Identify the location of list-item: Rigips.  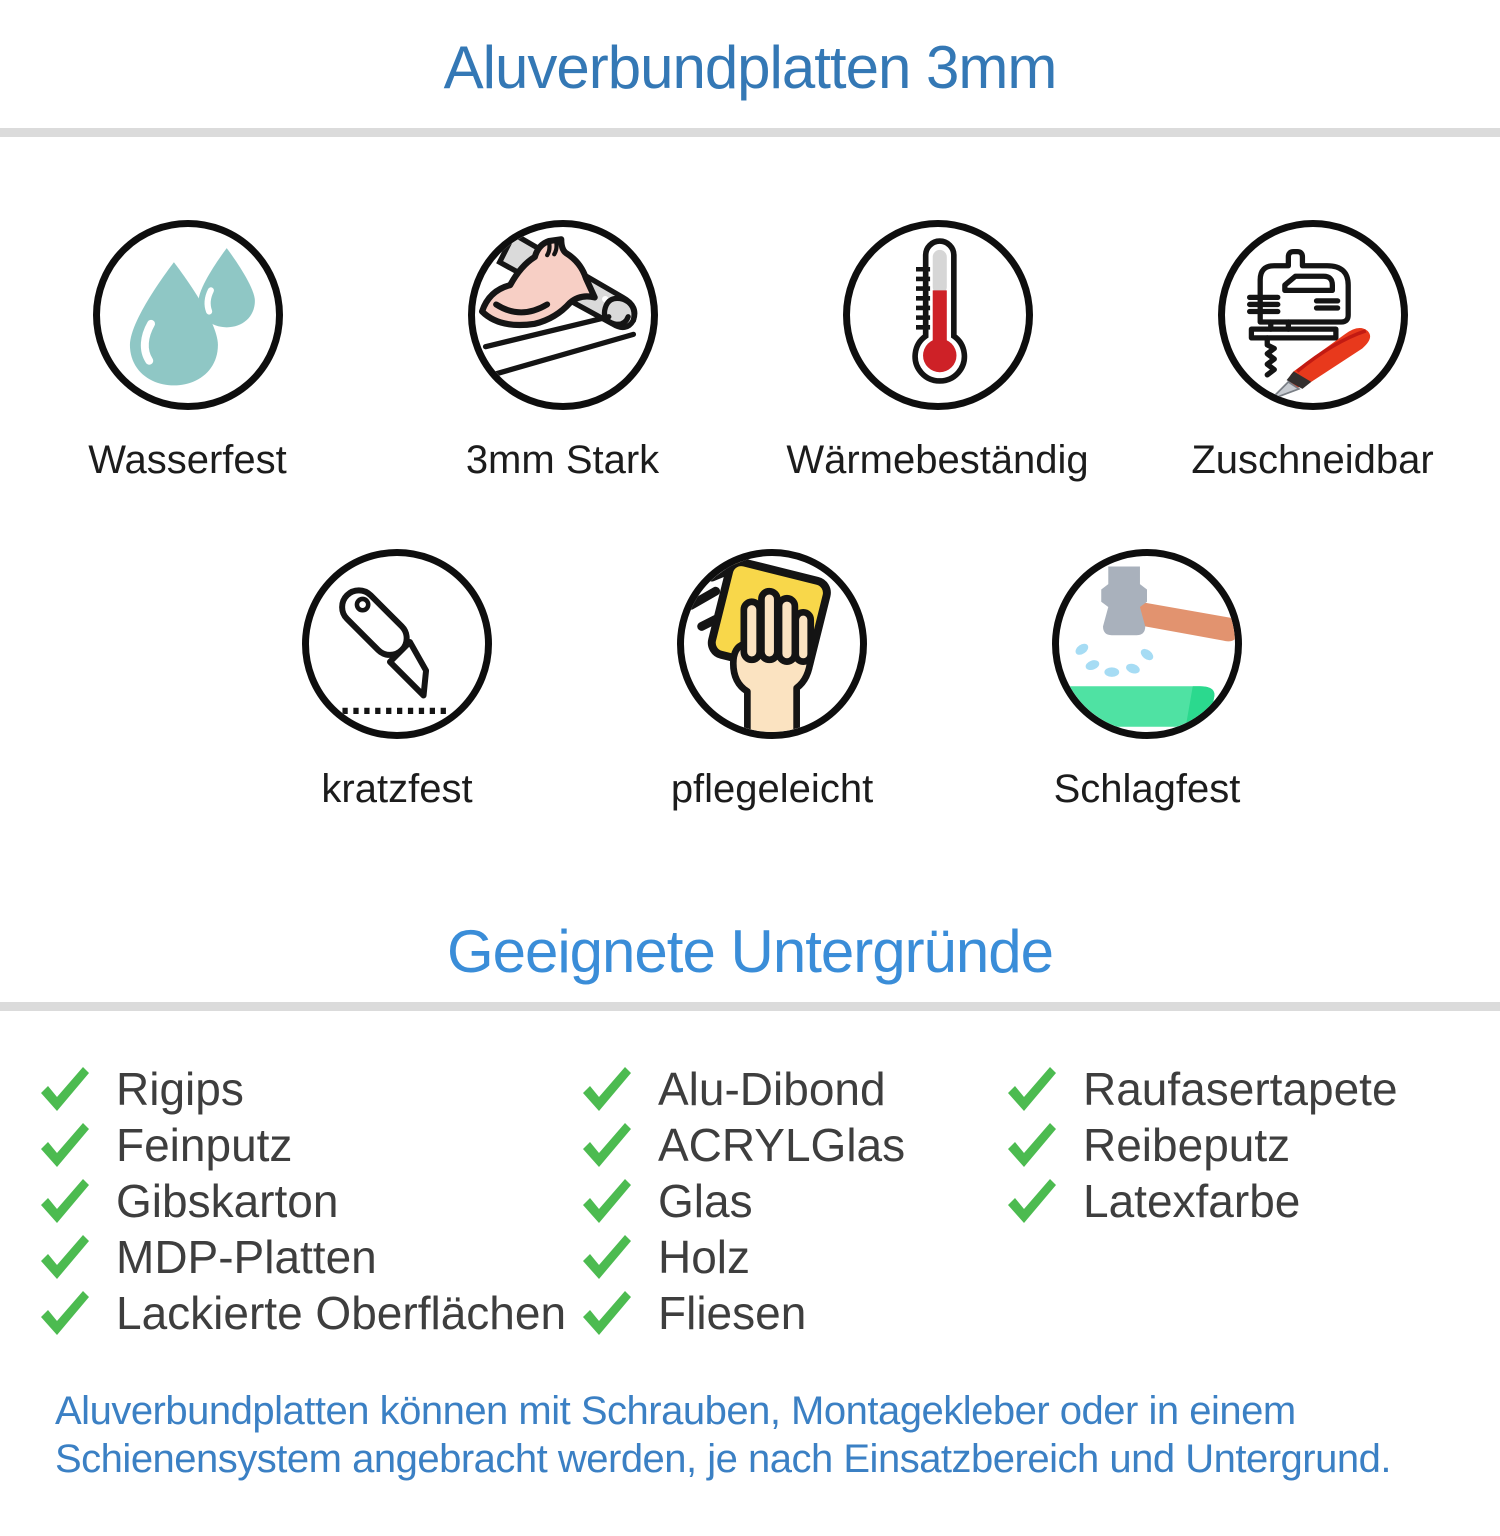
(309, 1089).